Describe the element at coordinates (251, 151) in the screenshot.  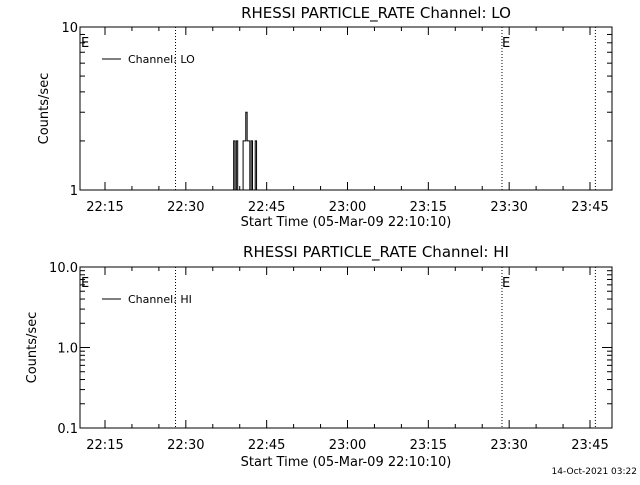
I see `series-line-channel-lo` at that location.